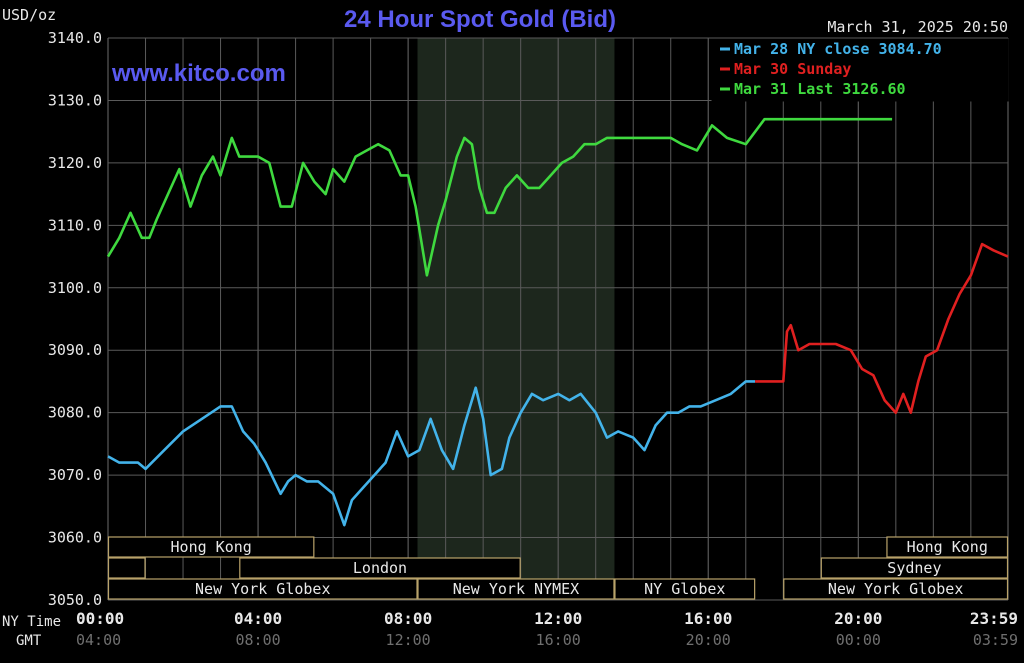  I want to click on y-tick-label: 3090.0, so click(75, 350).